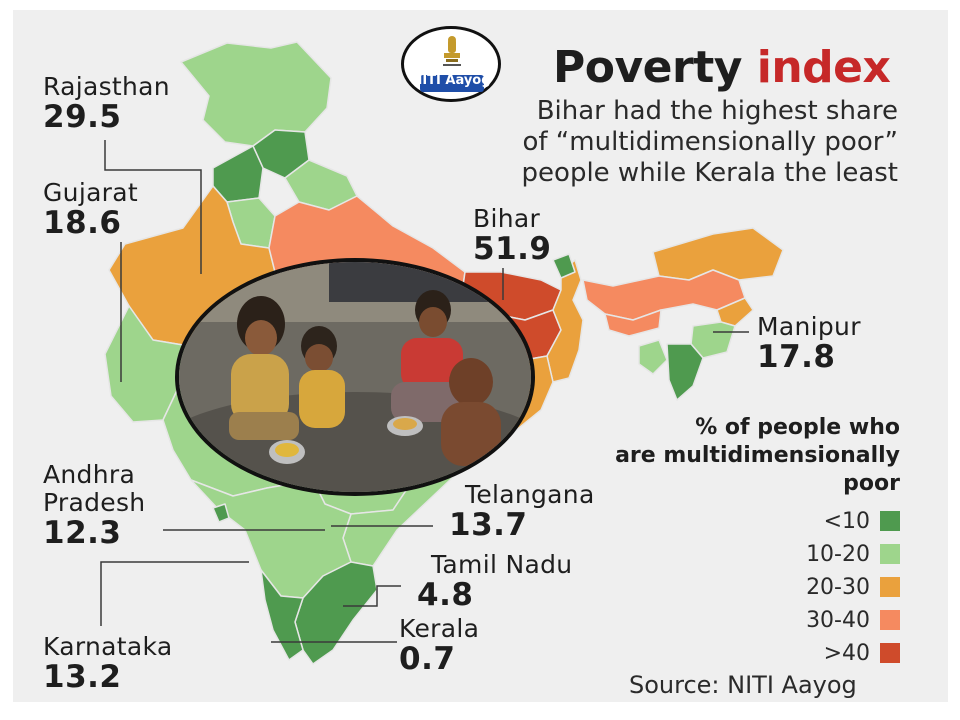 This screenshot has width=960, height=720. I want to click on label-karnataka-name: Karnataka, so click(108, 646).